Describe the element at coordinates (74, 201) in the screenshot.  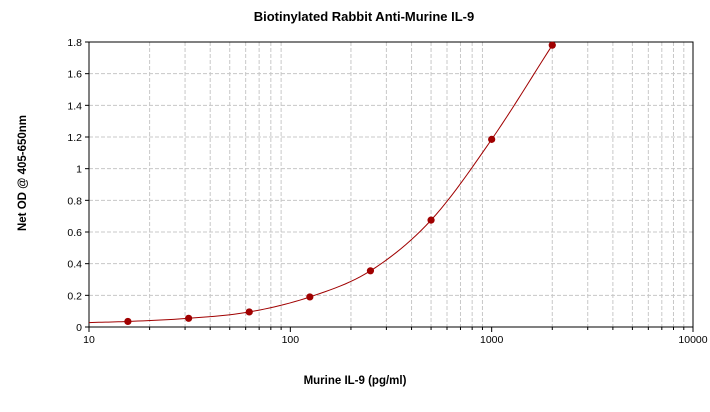
I see `y-tick-label: 0.8` at that location.